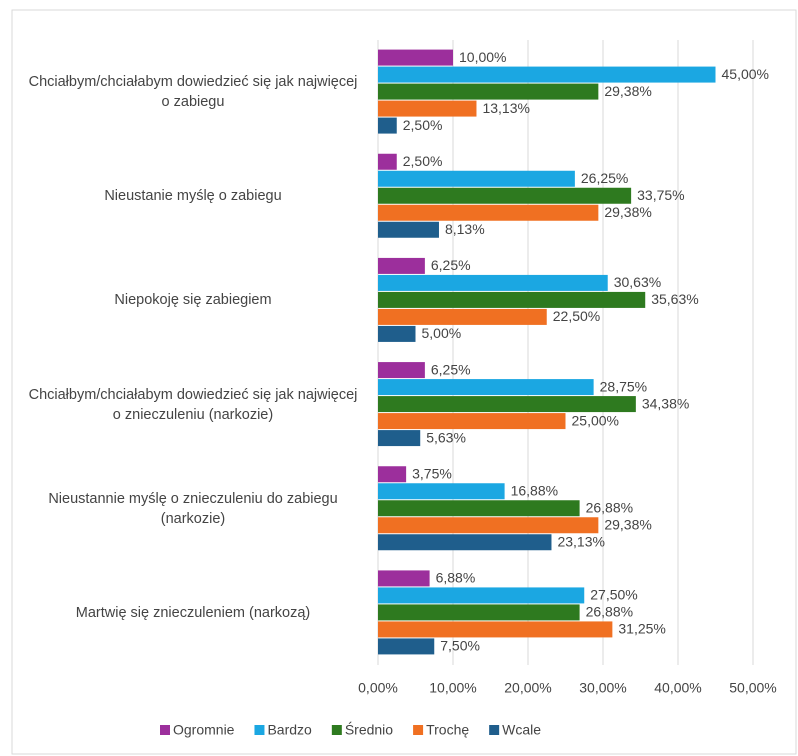 The width and height of the screenshot is (798, 756). I want to click on category-label: Martwię się znieczuleniem (narkozą), so click(193, 612).